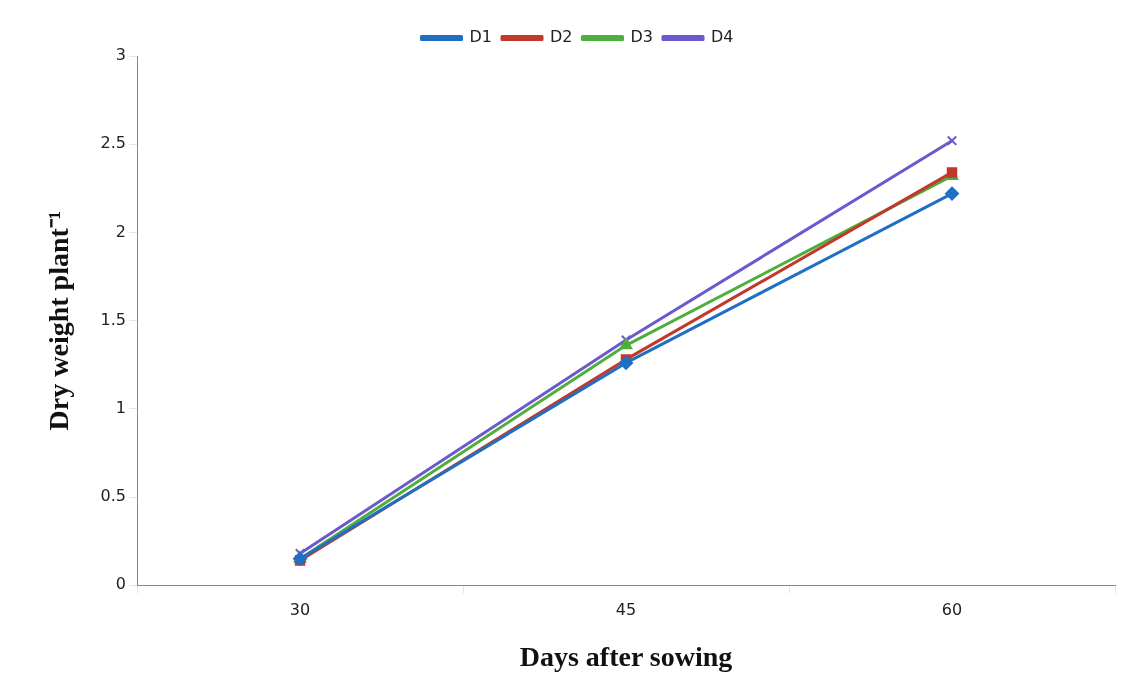 This screenshot has width=1139, height=700. What do you see at coordinates (480, 37) in the screenshot?
I see `legend-label: D1` at bounding box center [480, 37].